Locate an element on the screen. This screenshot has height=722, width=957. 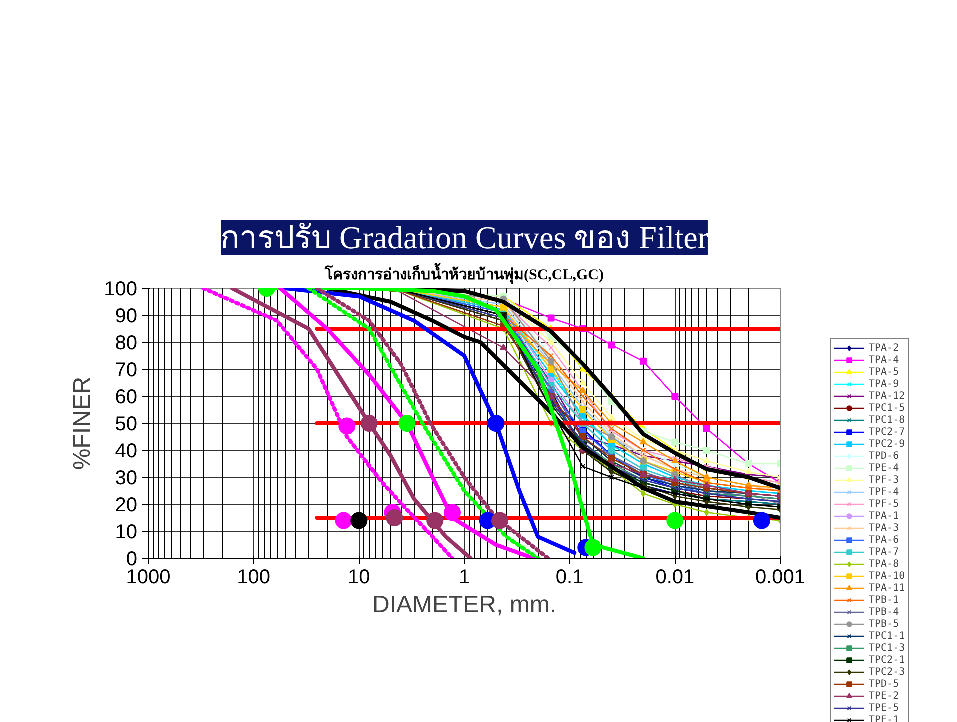
legend-label: TPA-6 is located at coordinates (884, 540).